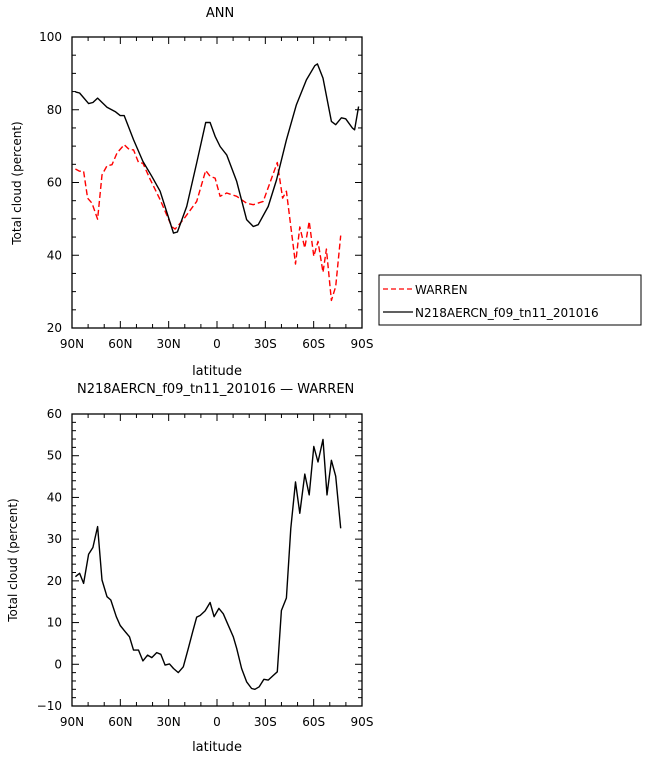 Image resolution: width=647 pixels, height=758 pixels. Describe the element at coordinates (507, 313) in the screenshot. I see `legend-label-model: N218AERCN_f09_tn11_201016` at that location.